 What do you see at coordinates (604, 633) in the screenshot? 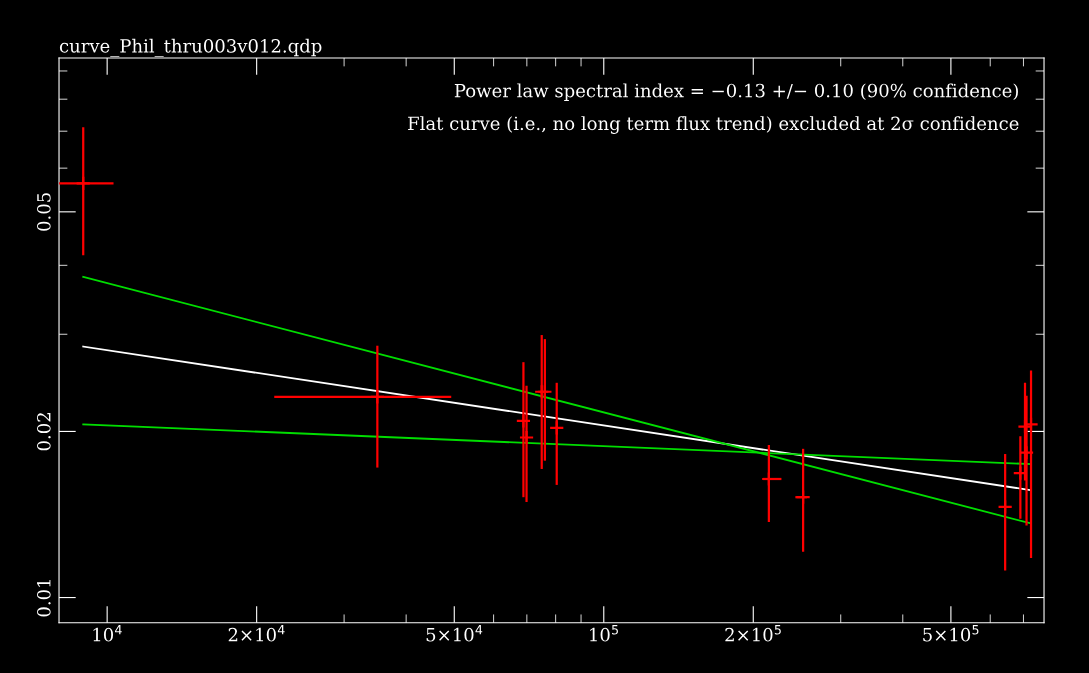
I see `x-tick-label: 10$^{5}$` at bounding box center [604, 633].